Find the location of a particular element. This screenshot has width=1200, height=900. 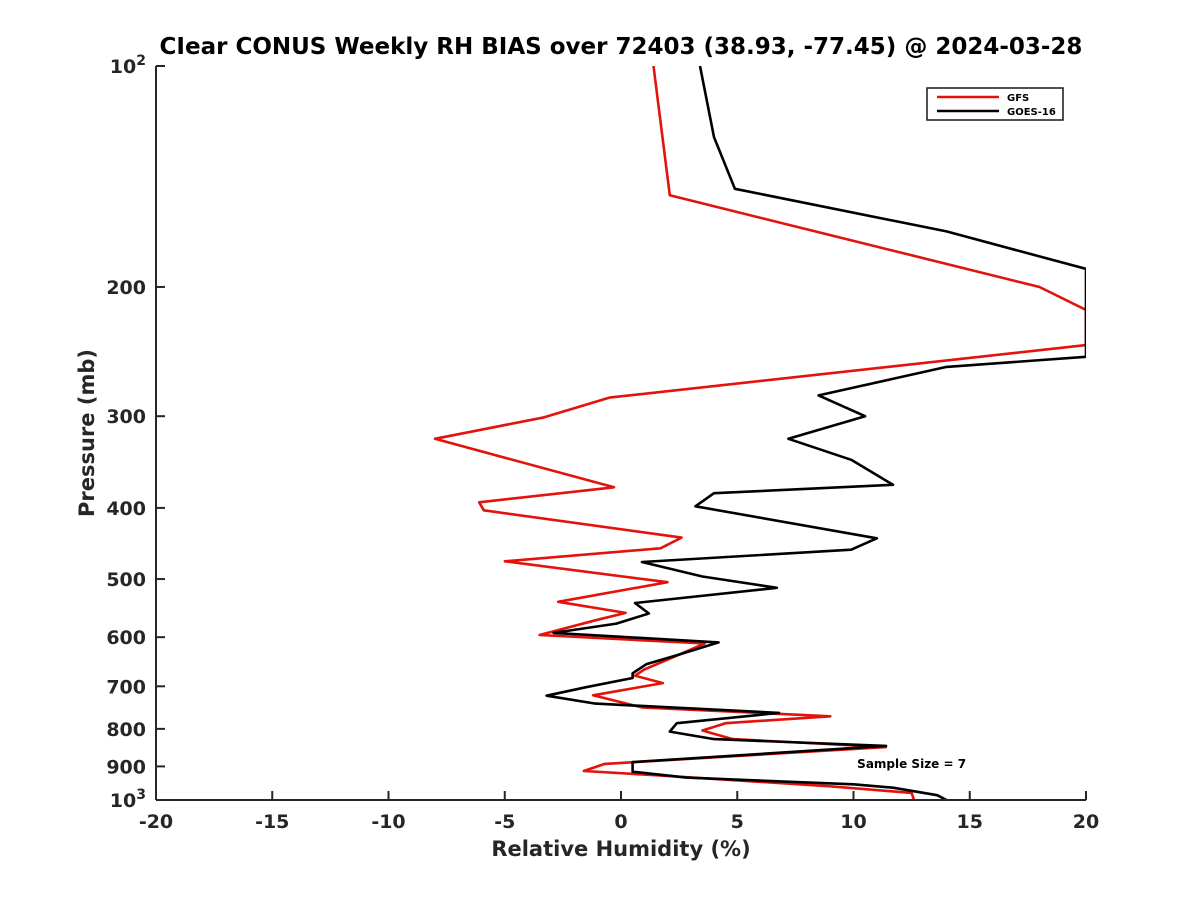

x-tick-label: 15 is located at coordinates (970, 822).